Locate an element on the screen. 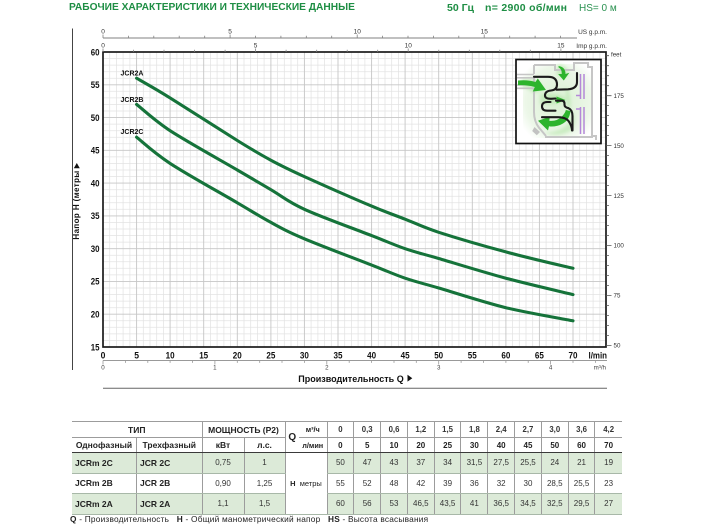  svg-text: Напор H (метры is located at coordinates (76, 204).